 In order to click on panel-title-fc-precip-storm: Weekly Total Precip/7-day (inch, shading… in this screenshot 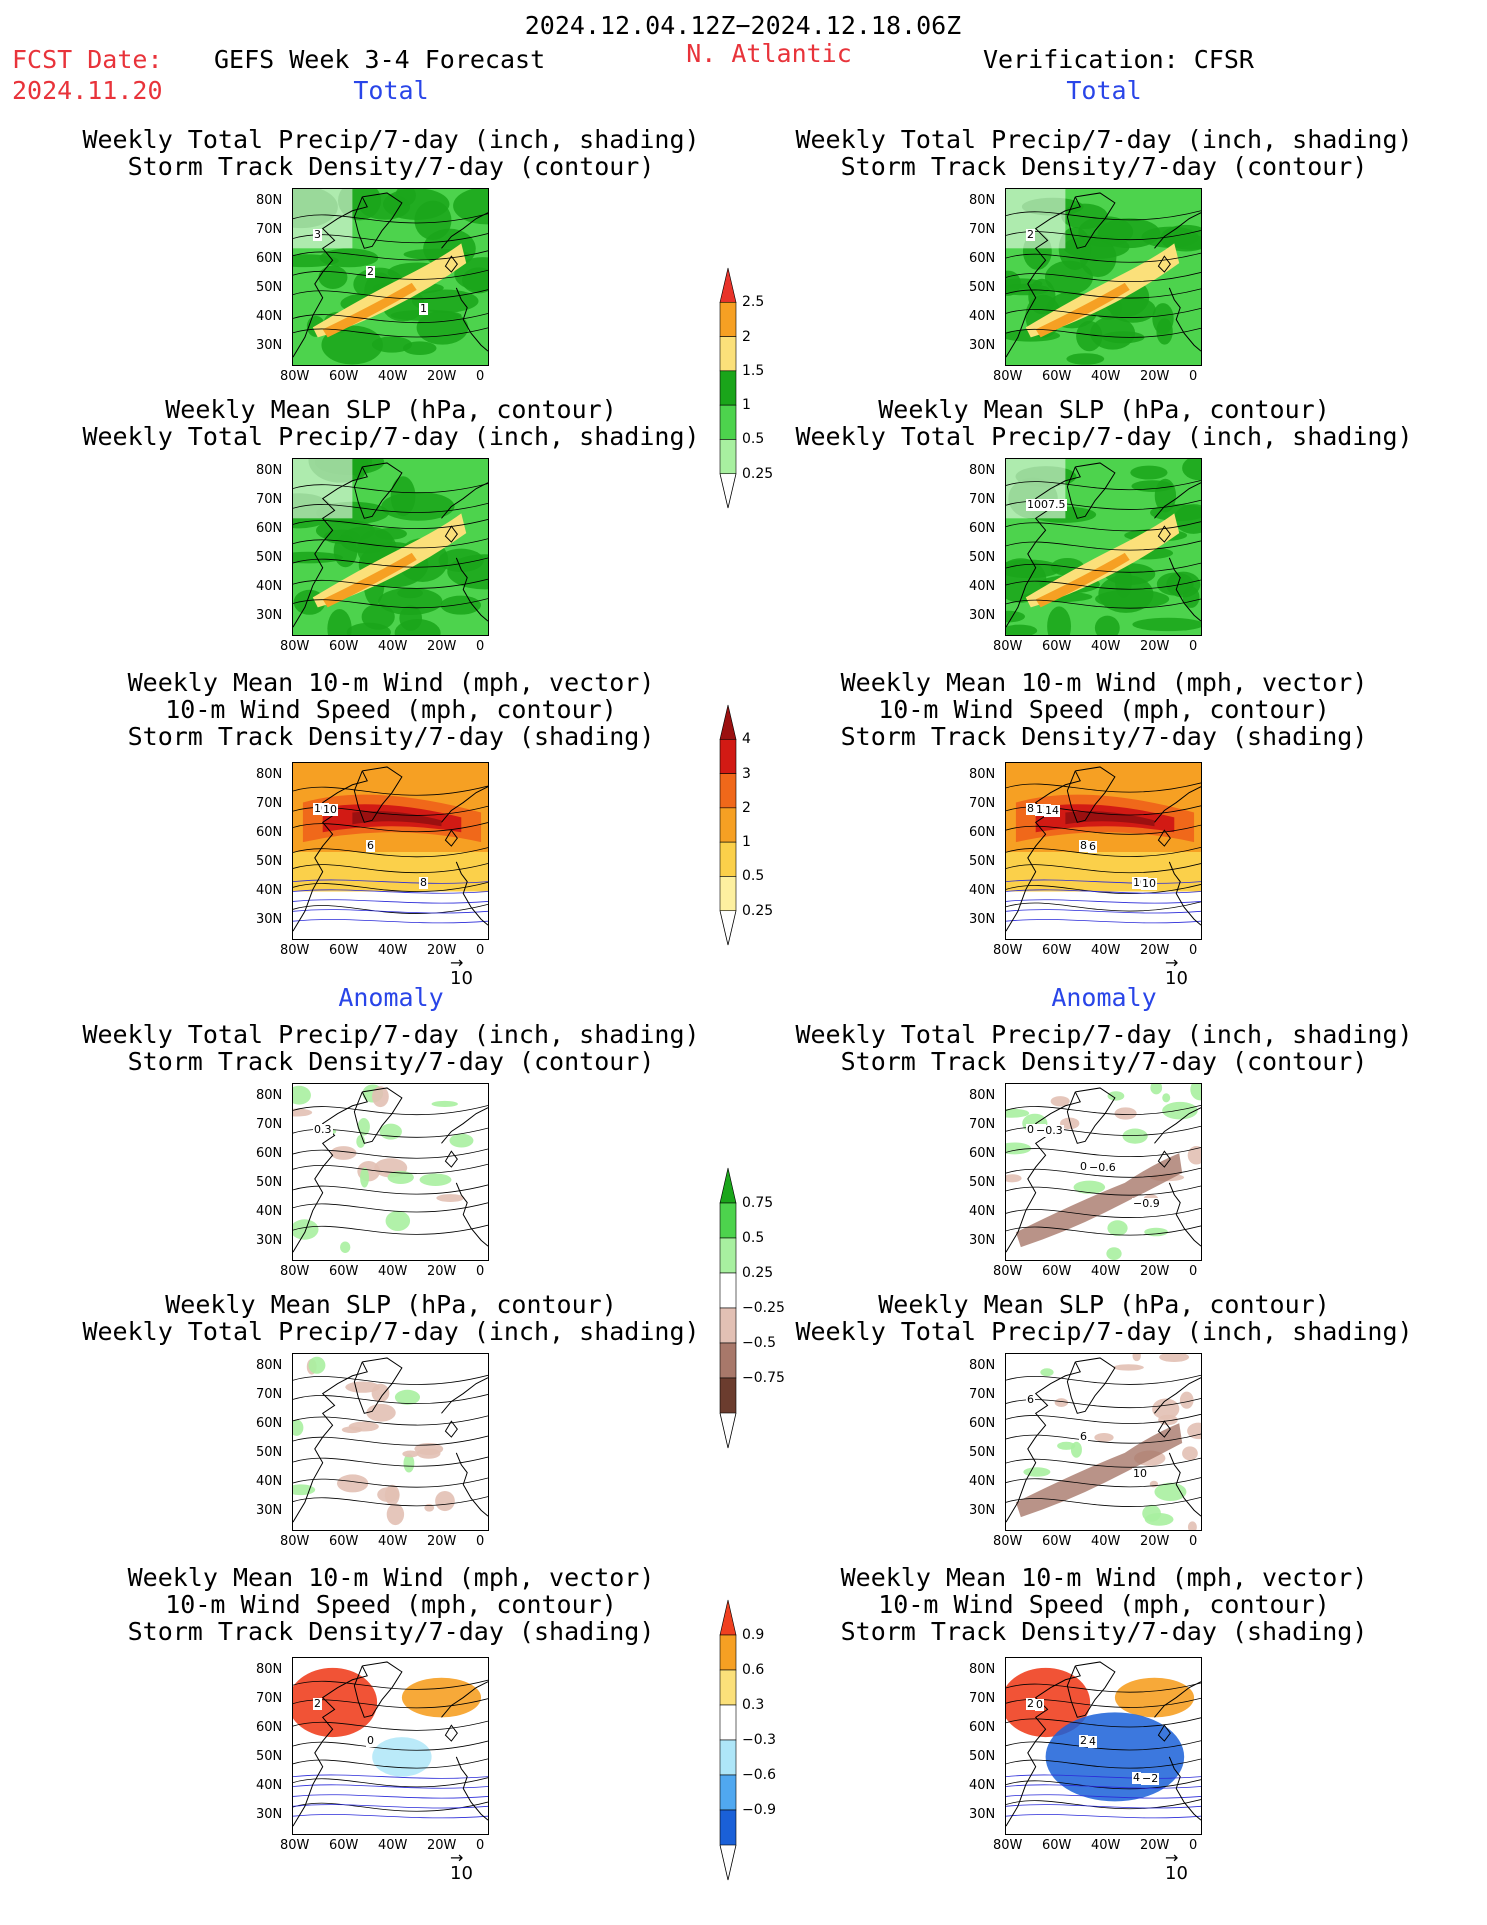, I will do `click(391, 153)`.